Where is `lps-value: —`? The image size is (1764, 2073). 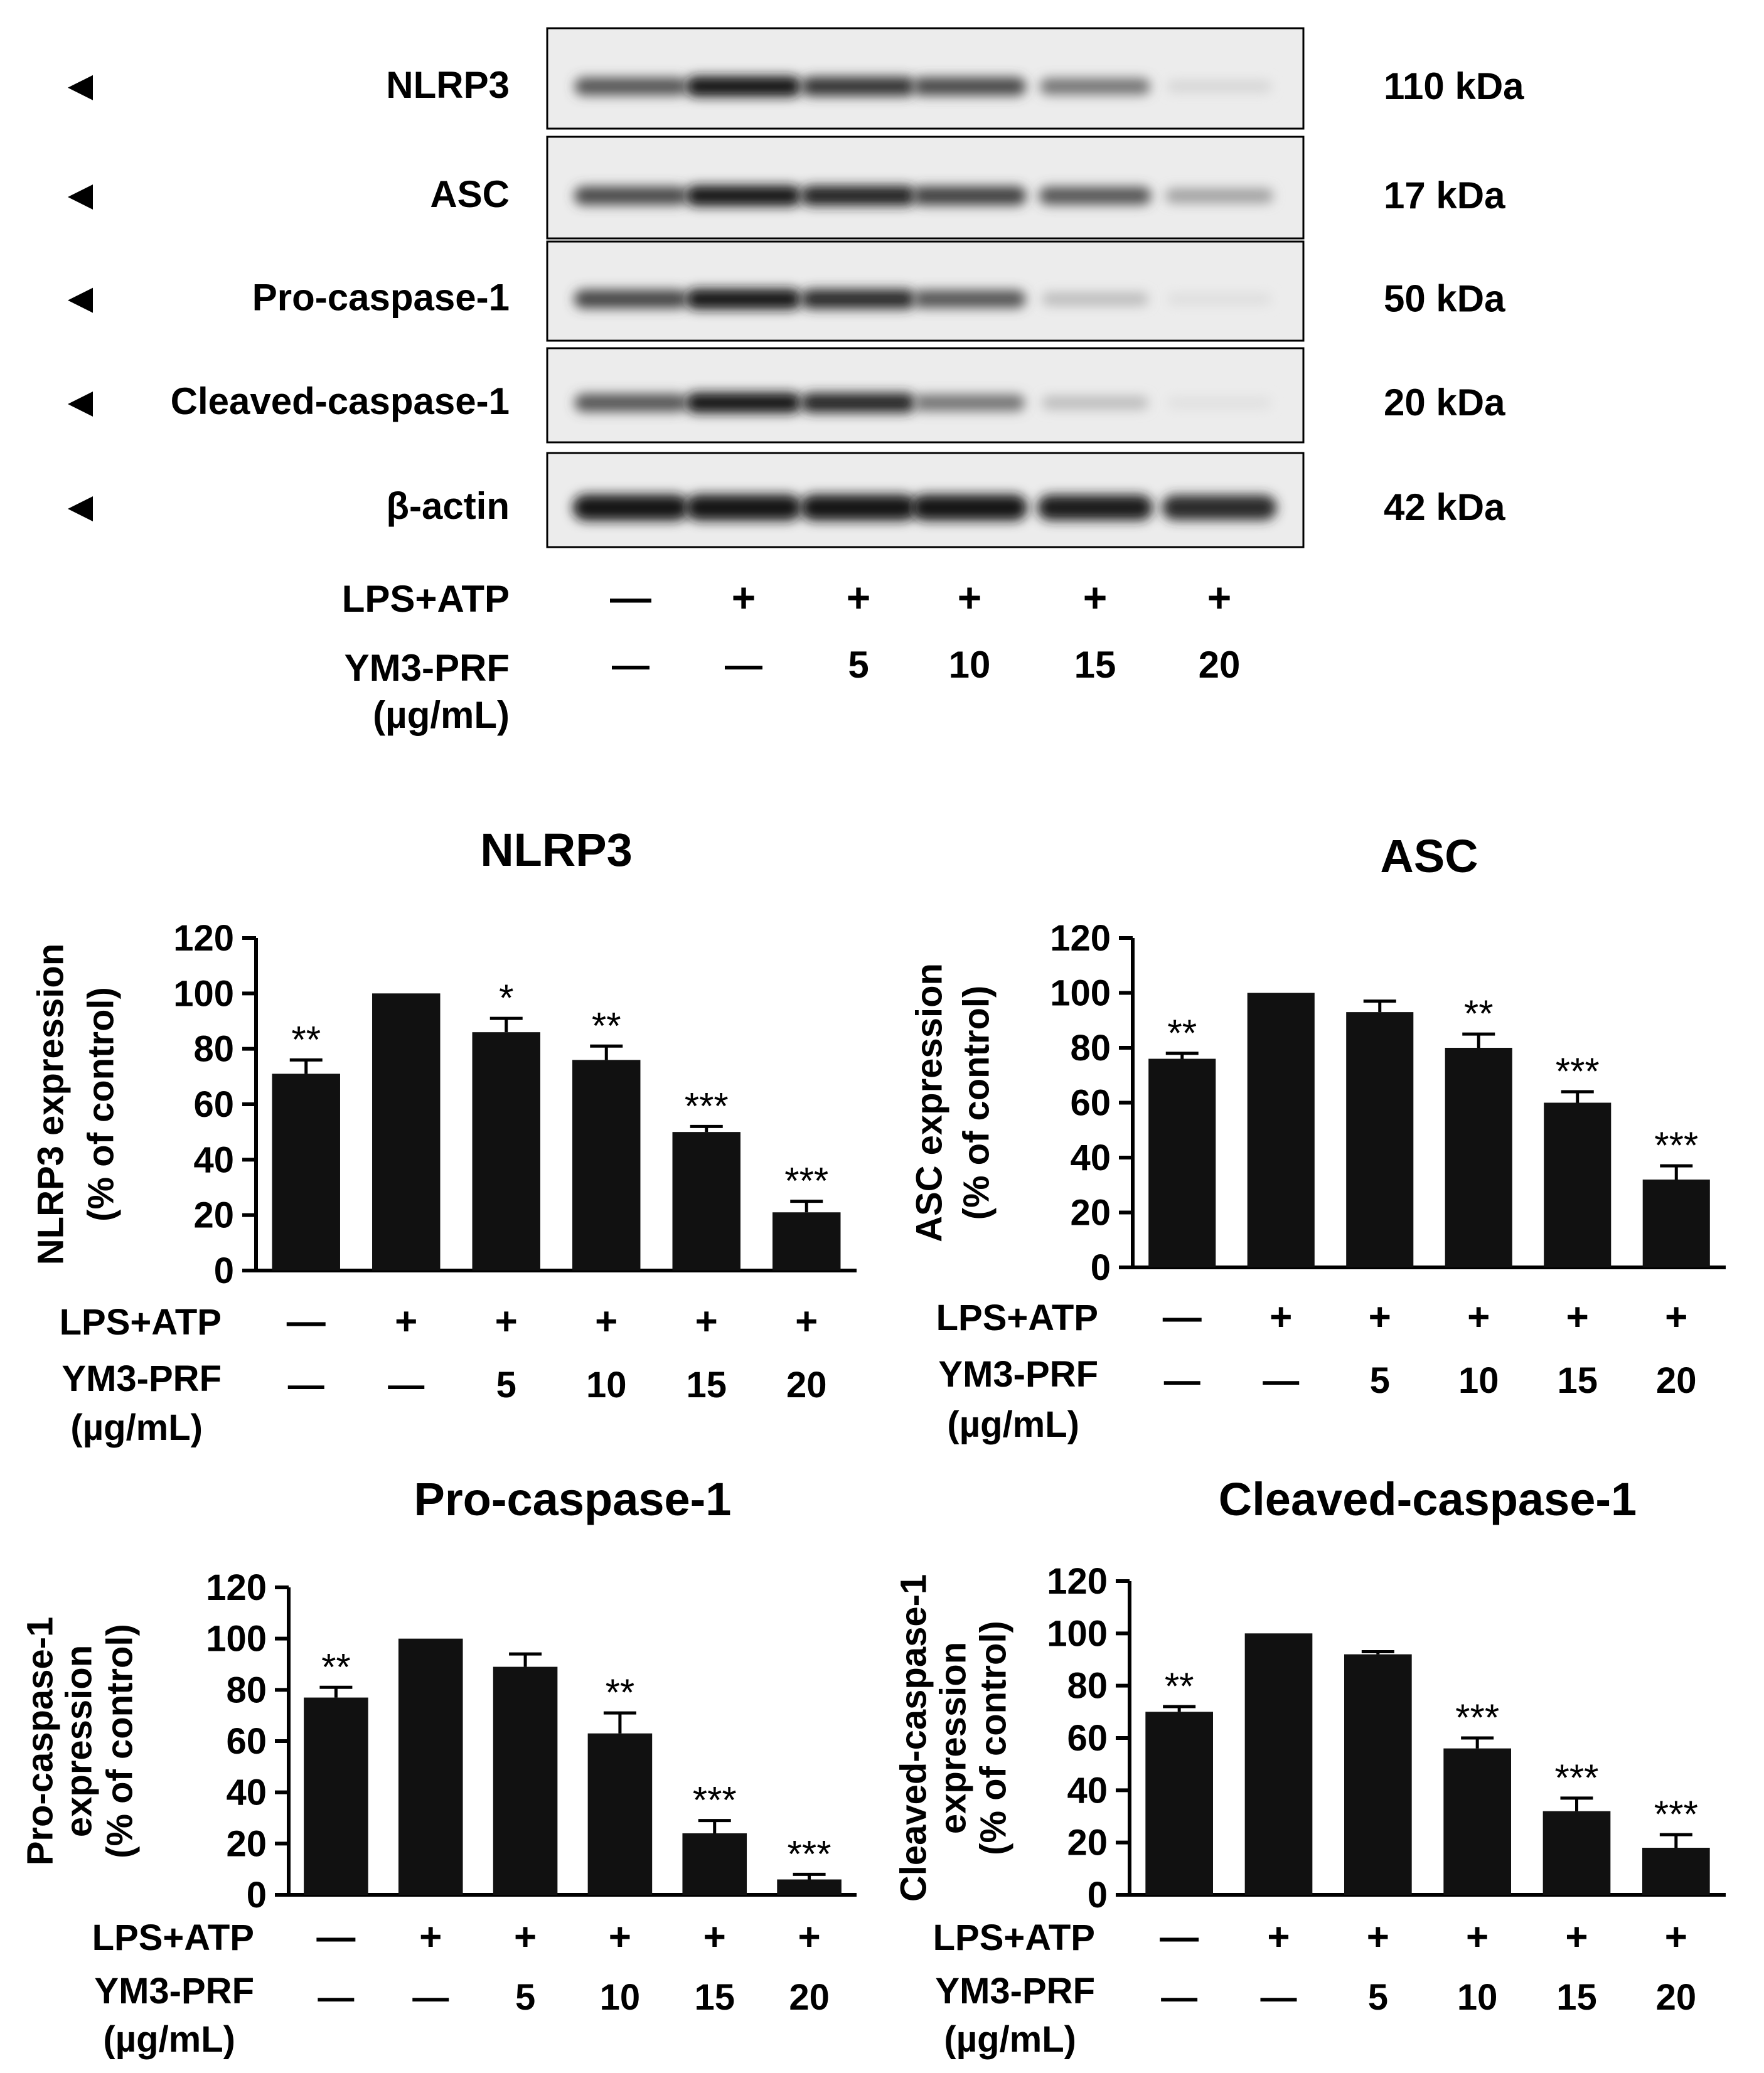 lps-value: — is located at coordinates (306, 1321).